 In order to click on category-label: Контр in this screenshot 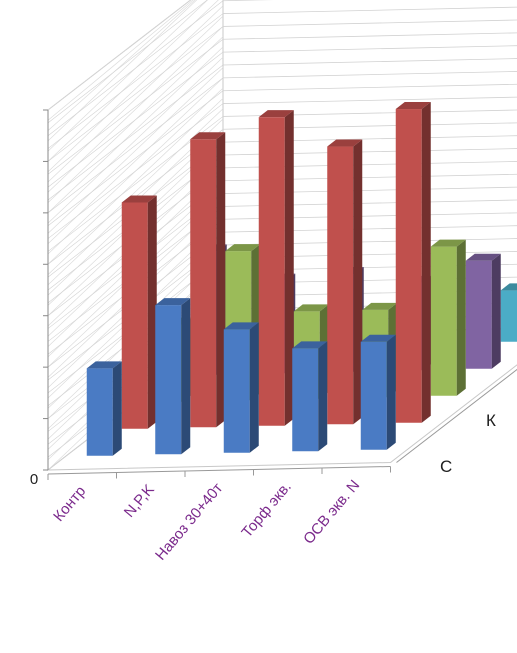, I will do `click(69, 504)`.